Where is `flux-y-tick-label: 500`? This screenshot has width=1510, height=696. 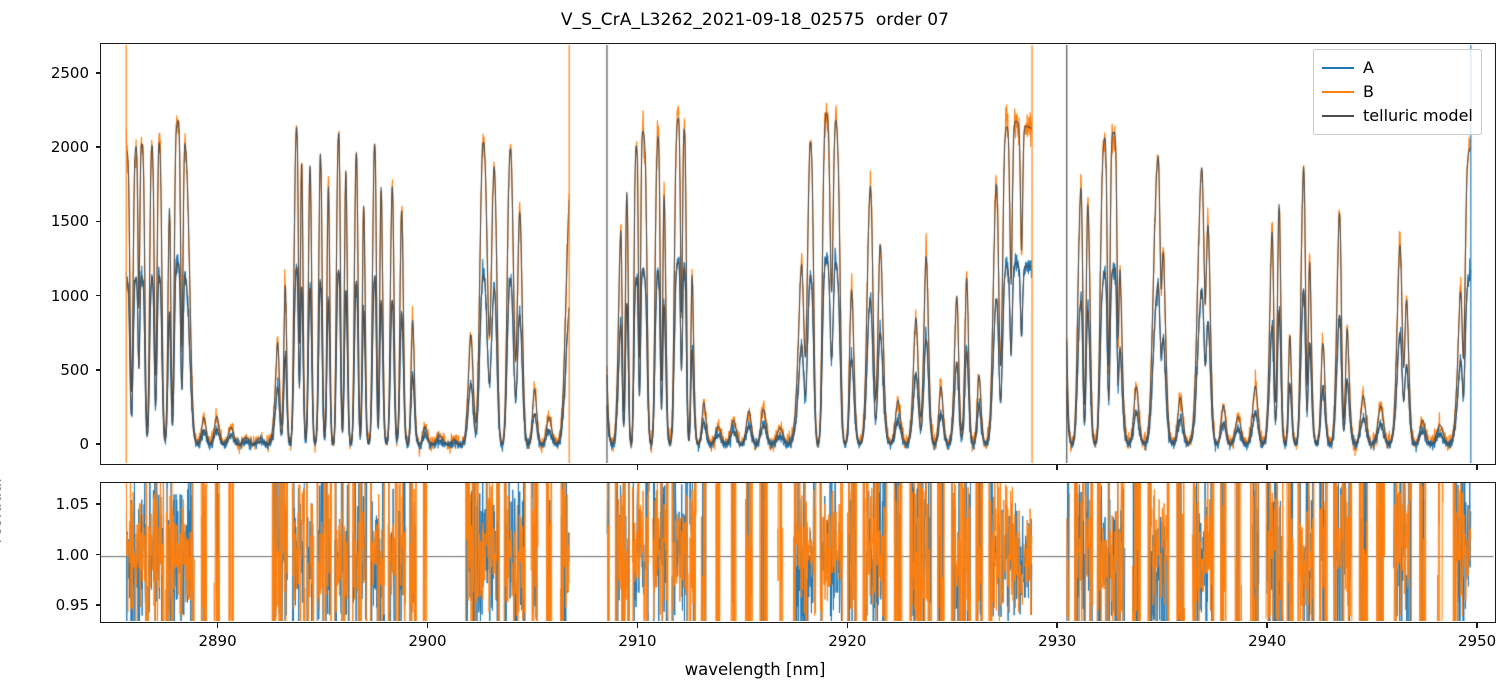
flux-y-tick-label: 500 is located at coordinates (74, 369).